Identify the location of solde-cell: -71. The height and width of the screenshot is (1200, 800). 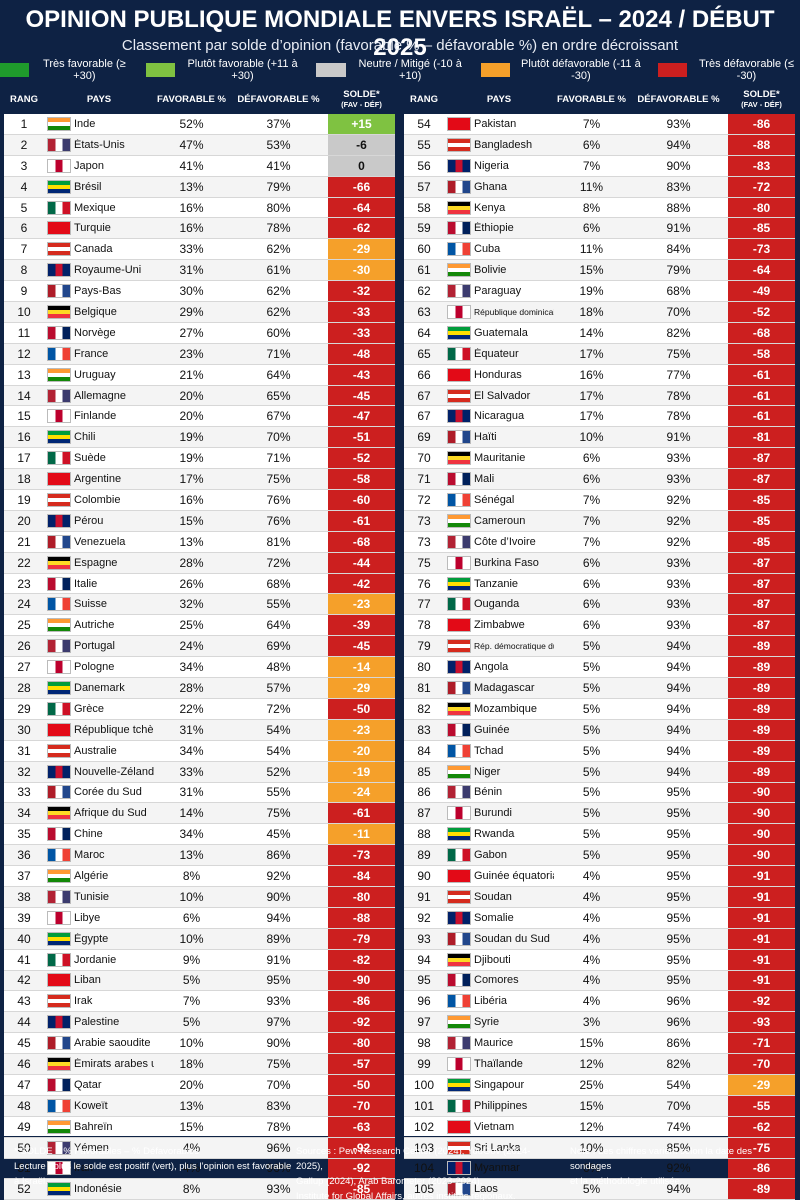
(761, 1043).